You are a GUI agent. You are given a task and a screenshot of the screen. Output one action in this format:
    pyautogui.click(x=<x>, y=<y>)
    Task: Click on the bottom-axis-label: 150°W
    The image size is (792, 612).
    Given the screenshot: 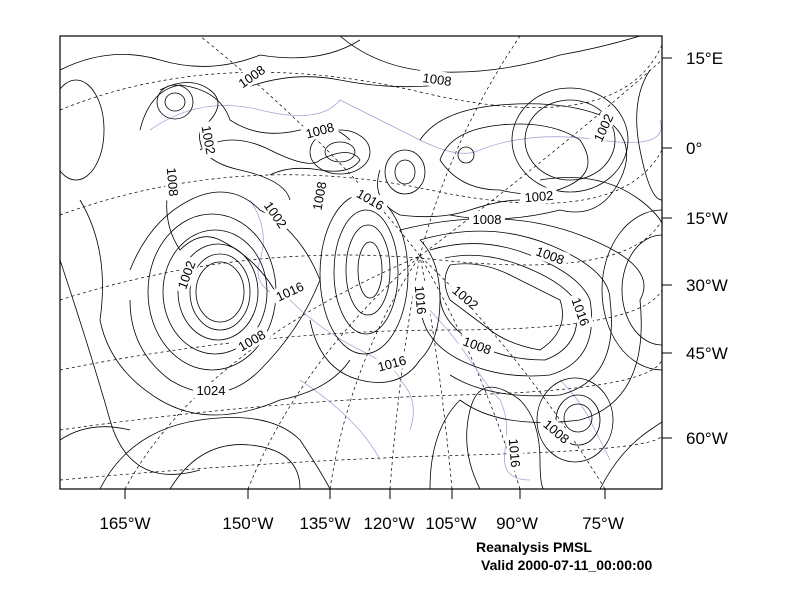 What is the action you would take?
    pyautogui.click(x=247, y=523)
    